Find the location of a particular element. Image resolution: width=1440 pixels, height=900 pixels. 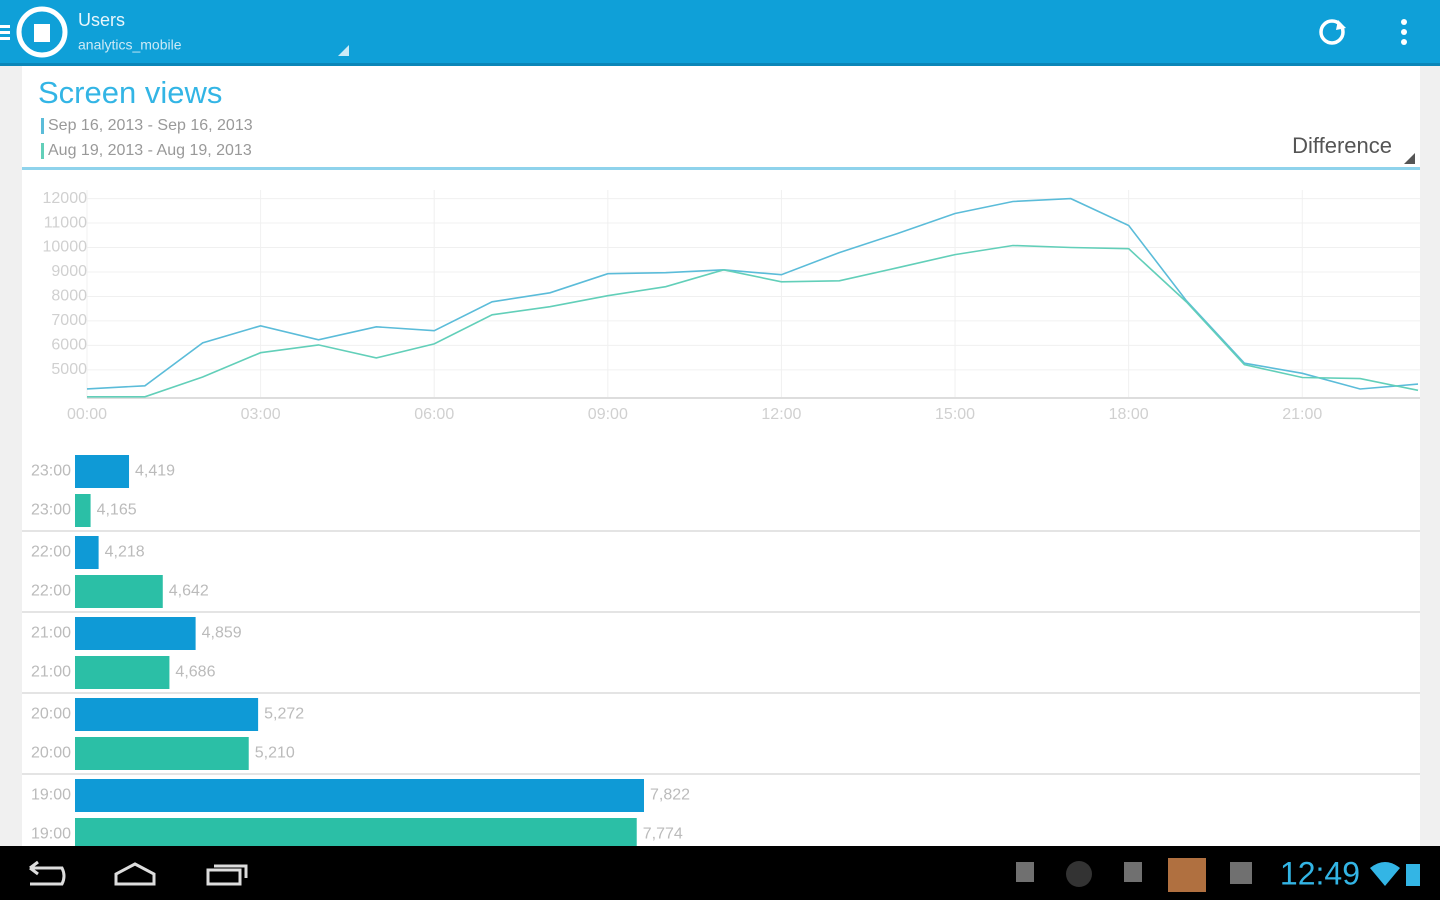

clock: 12:49 is located at coordinates (1320, 873).